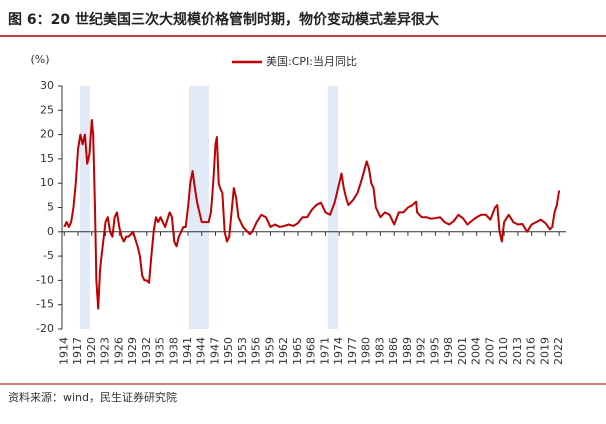 The height and width of the screenshot is (424, 606). Describe the element at coordinates (63, 351) in the screenshot. I see `x-tick-label: 1914` at that location.